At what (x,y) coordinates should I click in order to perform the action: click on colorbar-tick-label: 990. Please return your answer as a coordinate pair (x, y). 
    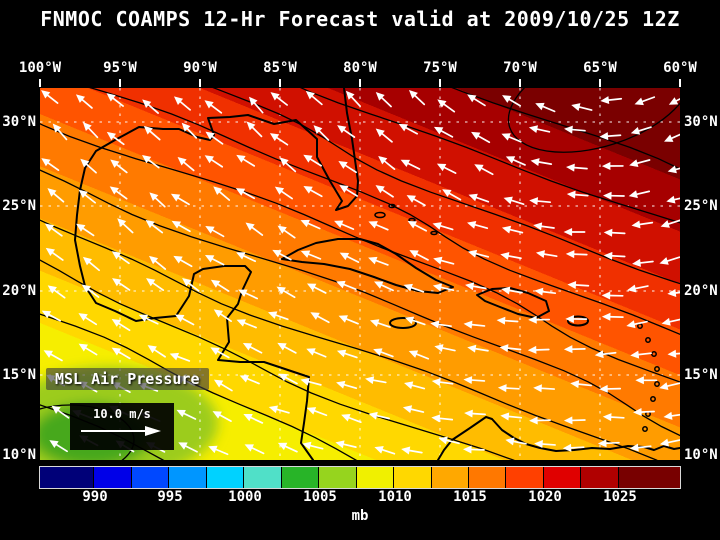
    Looking at the image, I should click on (95, 497).